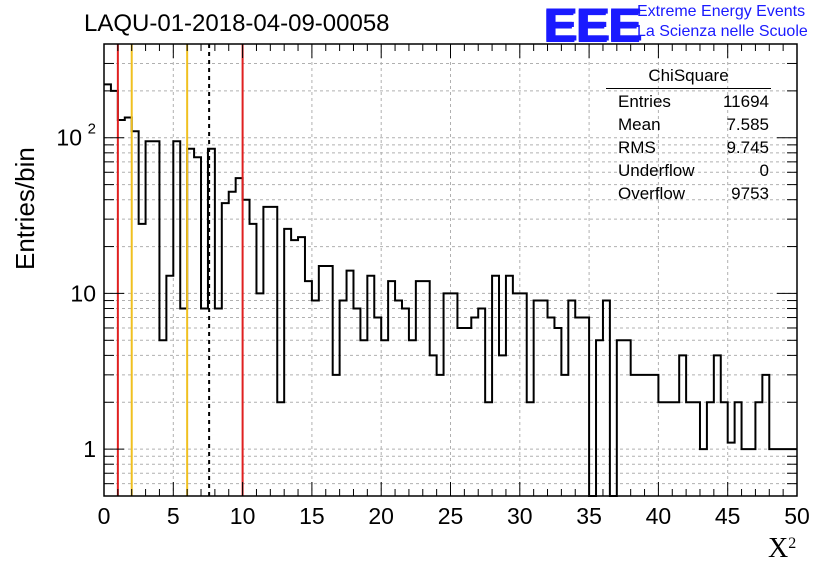  I want to click on x-axis-label: X2, so click(782, 549).